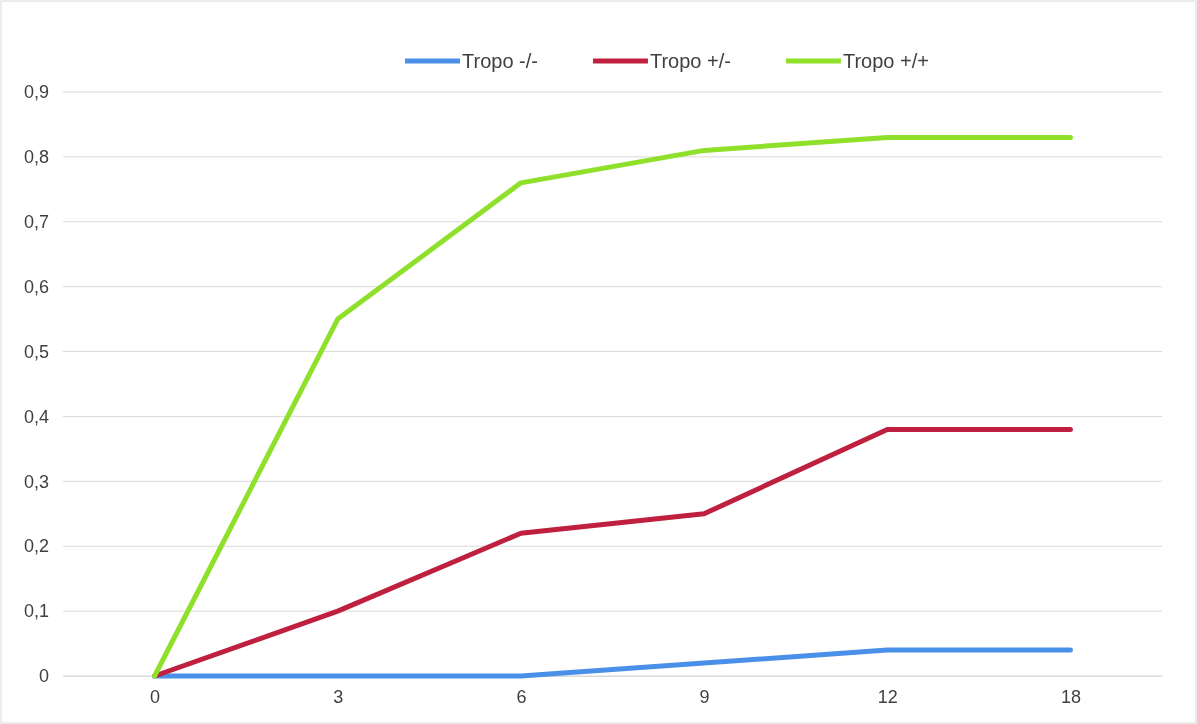 The image size is (1197, 724). What do you see at coordinates (338, 696) in the screenshot?
I see `x-tick-label: 3` at bounding box center [338, 696].